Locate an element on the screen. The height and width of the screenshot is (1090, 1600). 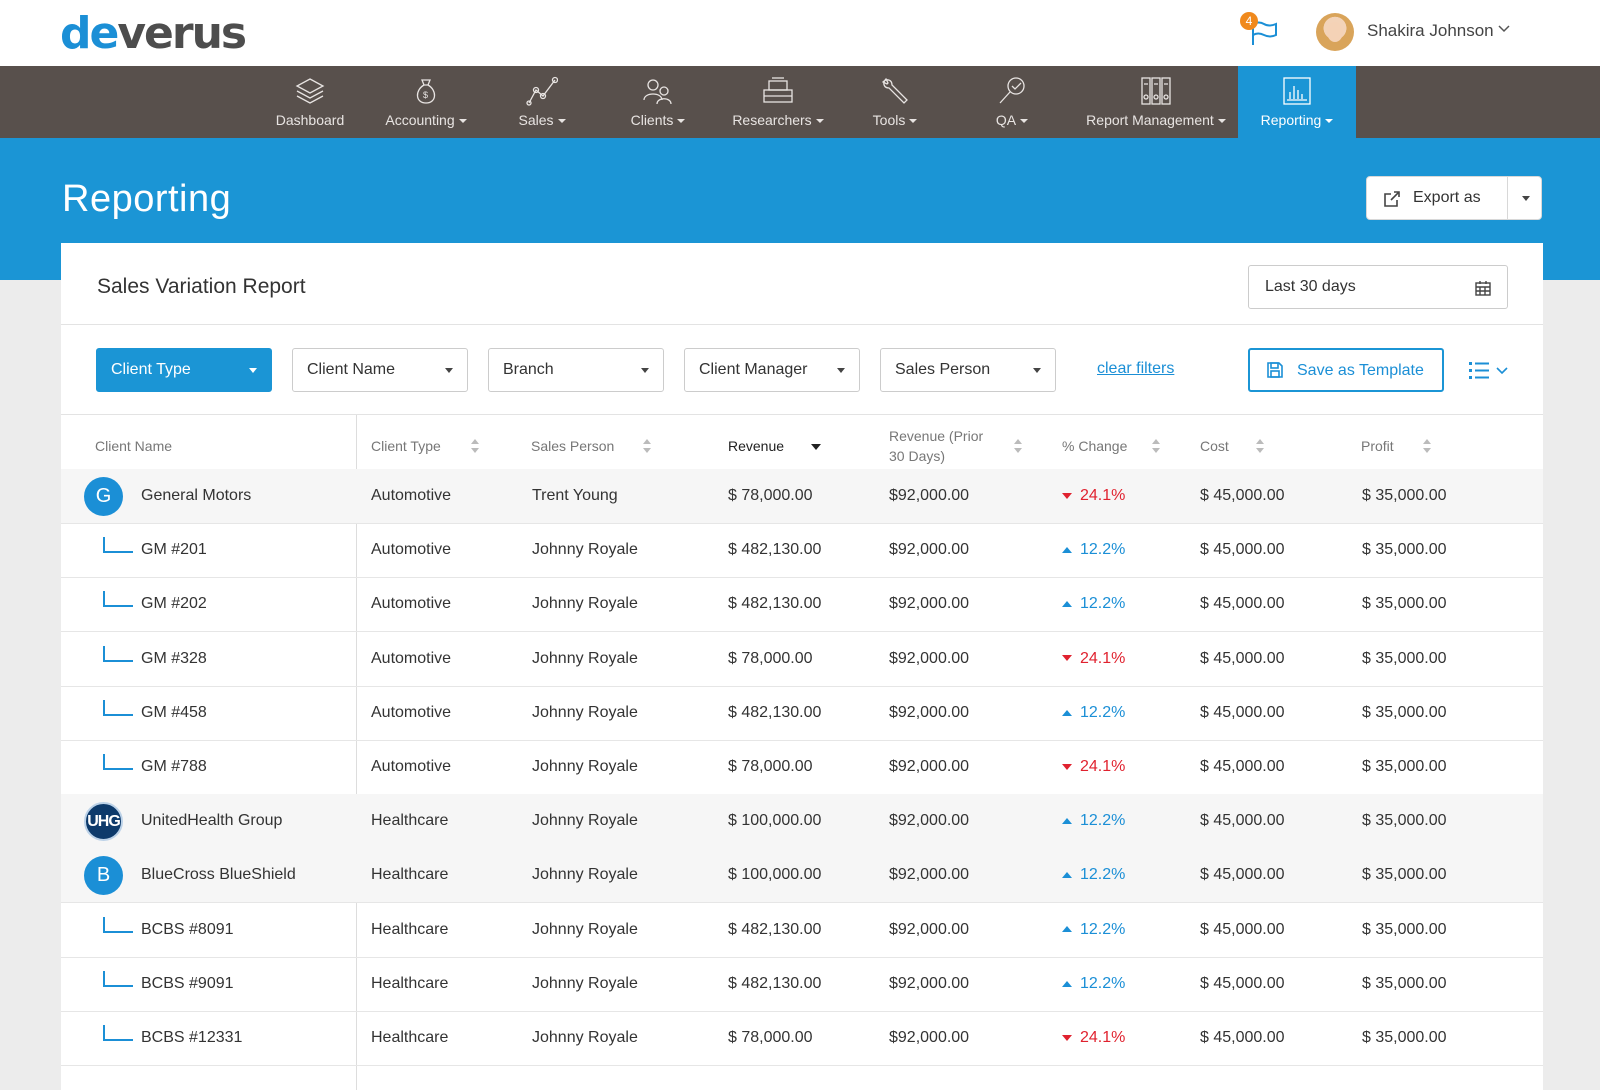
nav-researchers: Researchers is located at coordinates (778, 102).